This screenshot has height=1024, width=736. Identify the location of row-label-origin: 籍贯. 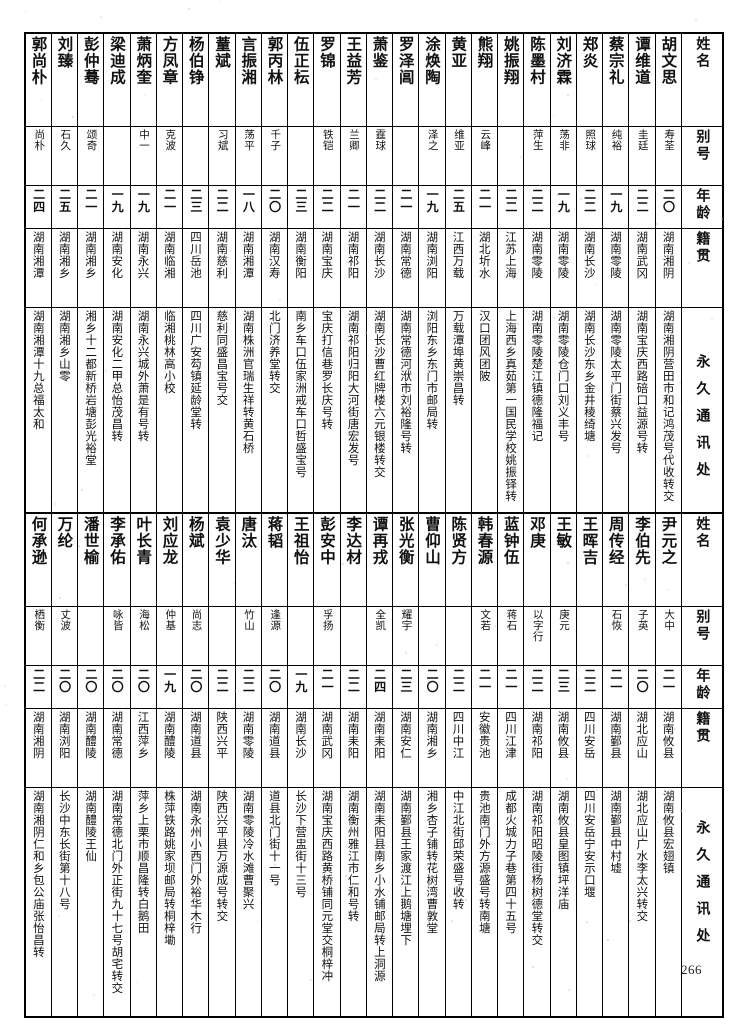
(702, 748).